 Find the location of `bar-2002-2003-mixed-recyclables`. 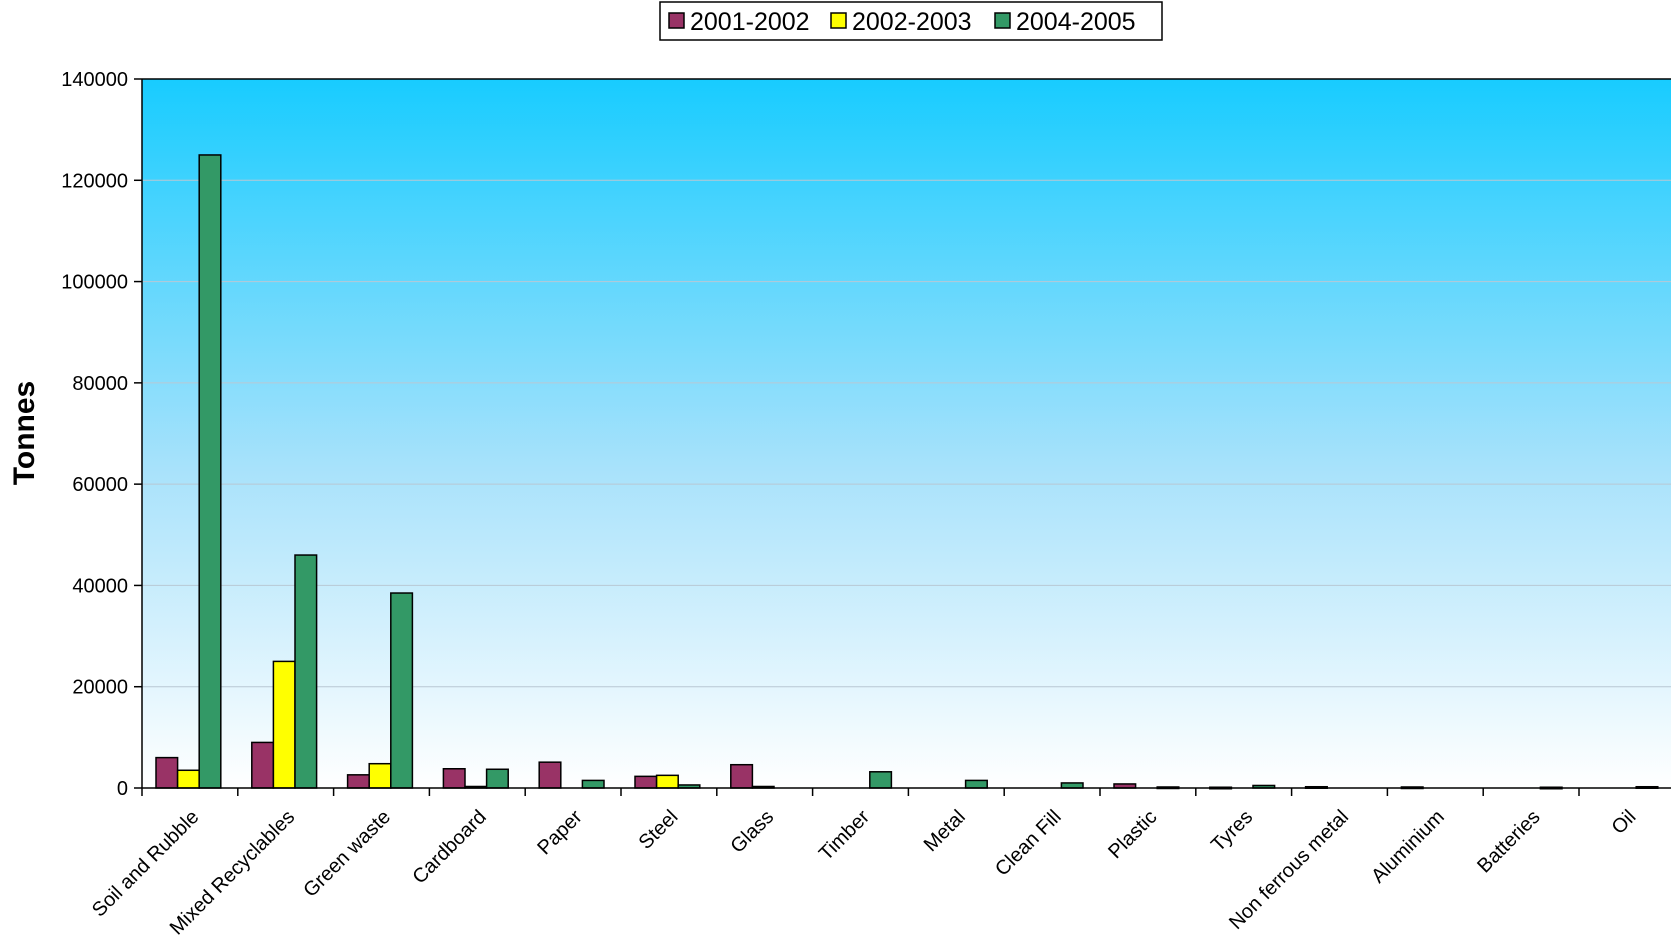

bar-2002-2003-mixed-recyclables is located at coordinates (284, 724).